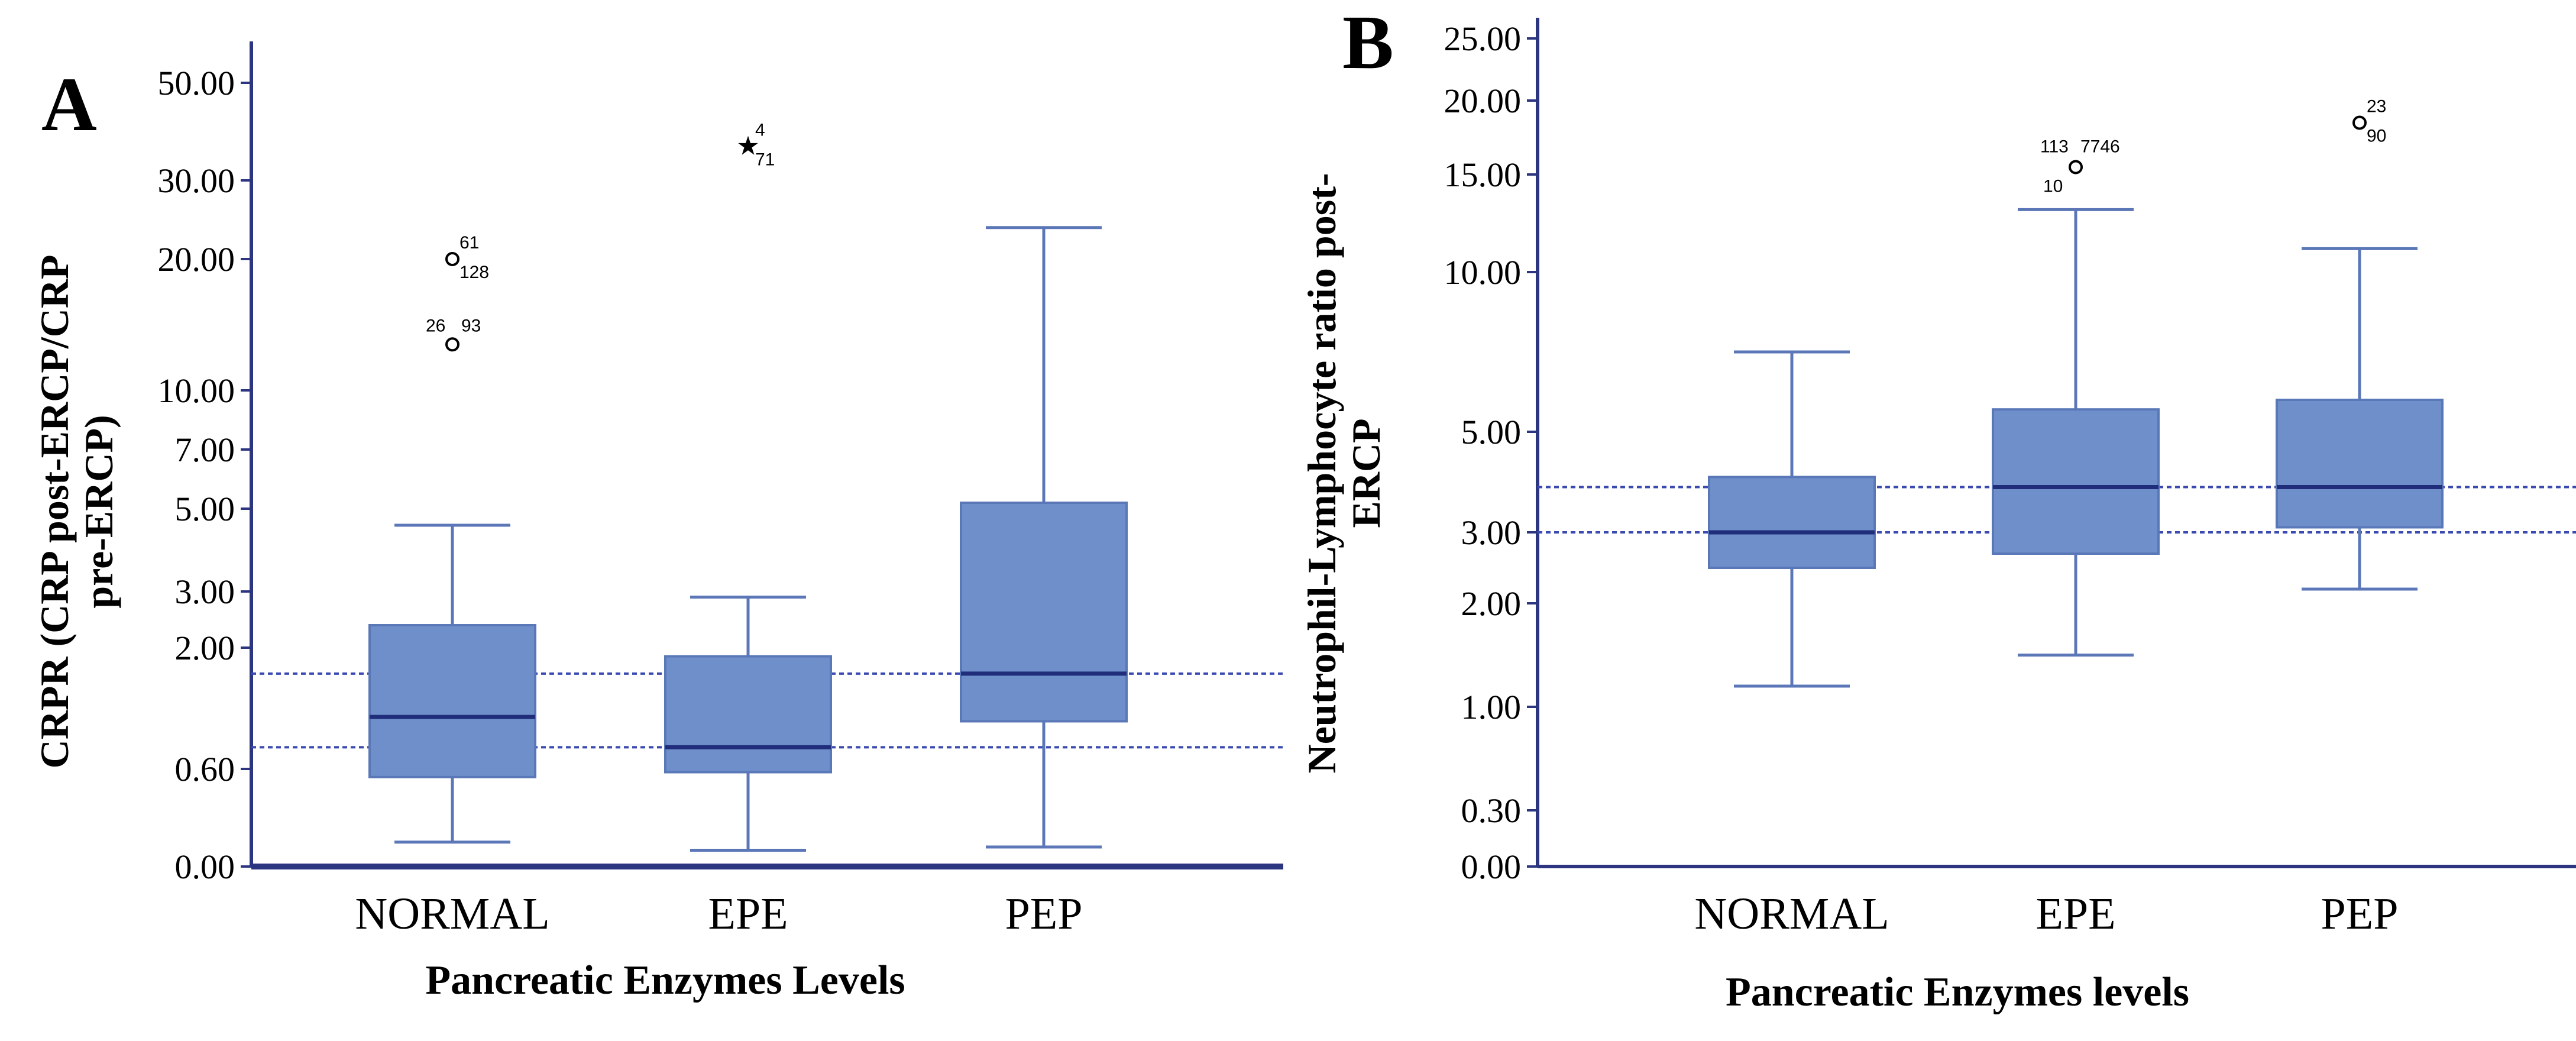  What do you see at coordinates (452, 914) in the screenshot?
I see `panel-a-x-tick-label: NORMAL` at bounding box center [452, 914].